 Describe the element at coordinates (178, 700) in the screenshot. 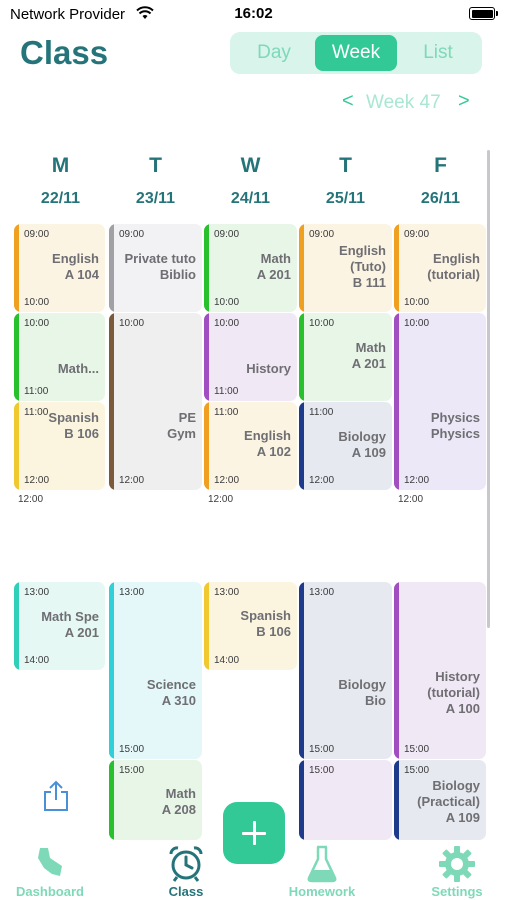

I see `class-room: A 310` at that location.